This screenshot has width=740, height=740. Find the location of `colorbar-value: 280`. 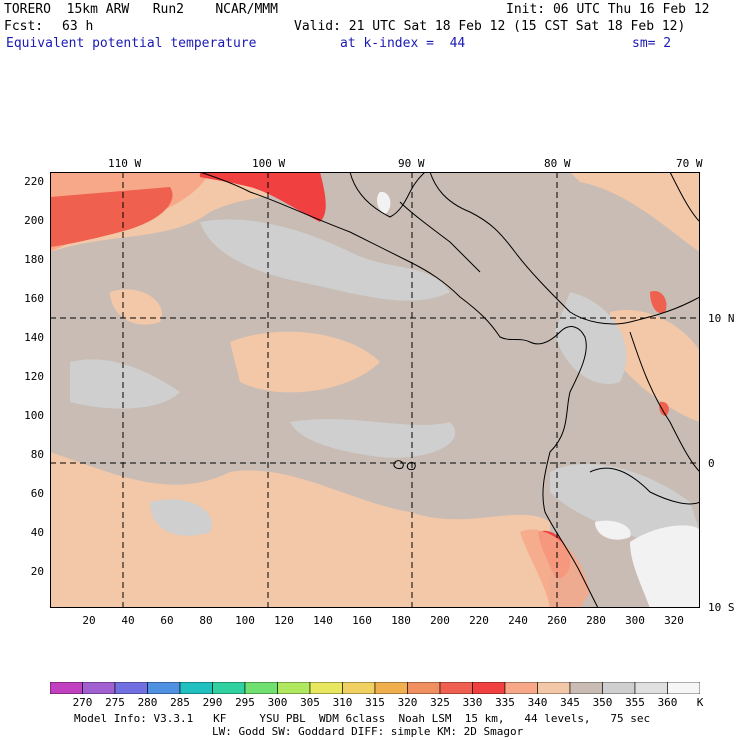

colorbar-value: 280 is located at coordinates (147, 702).